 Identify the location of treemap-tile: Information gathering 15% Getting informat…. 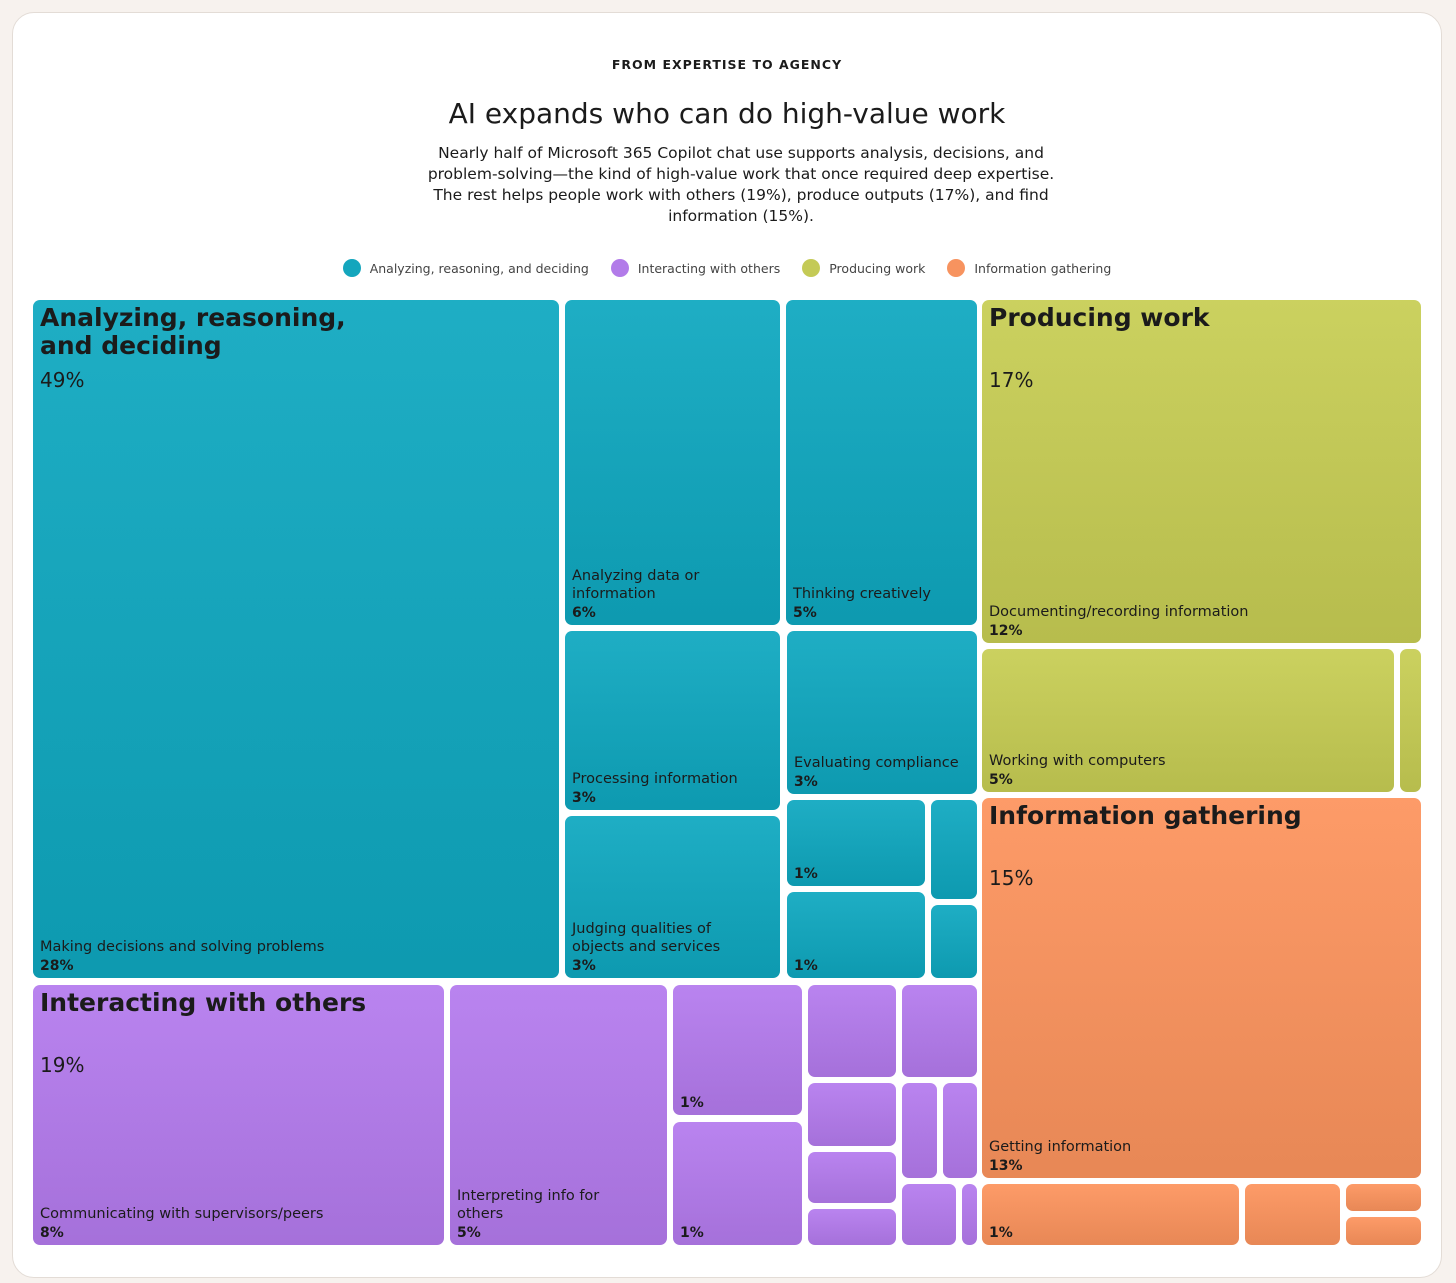
(1201, 988).